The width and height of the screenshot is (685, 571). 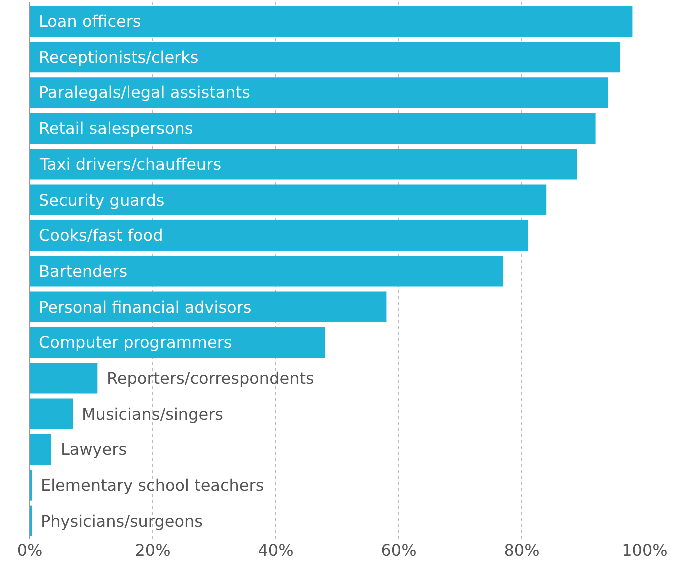 What do you see at coordinates (30, 550) in the screenshot?
I see `x-tick-label: 0%` at bounding box center [30, 550].